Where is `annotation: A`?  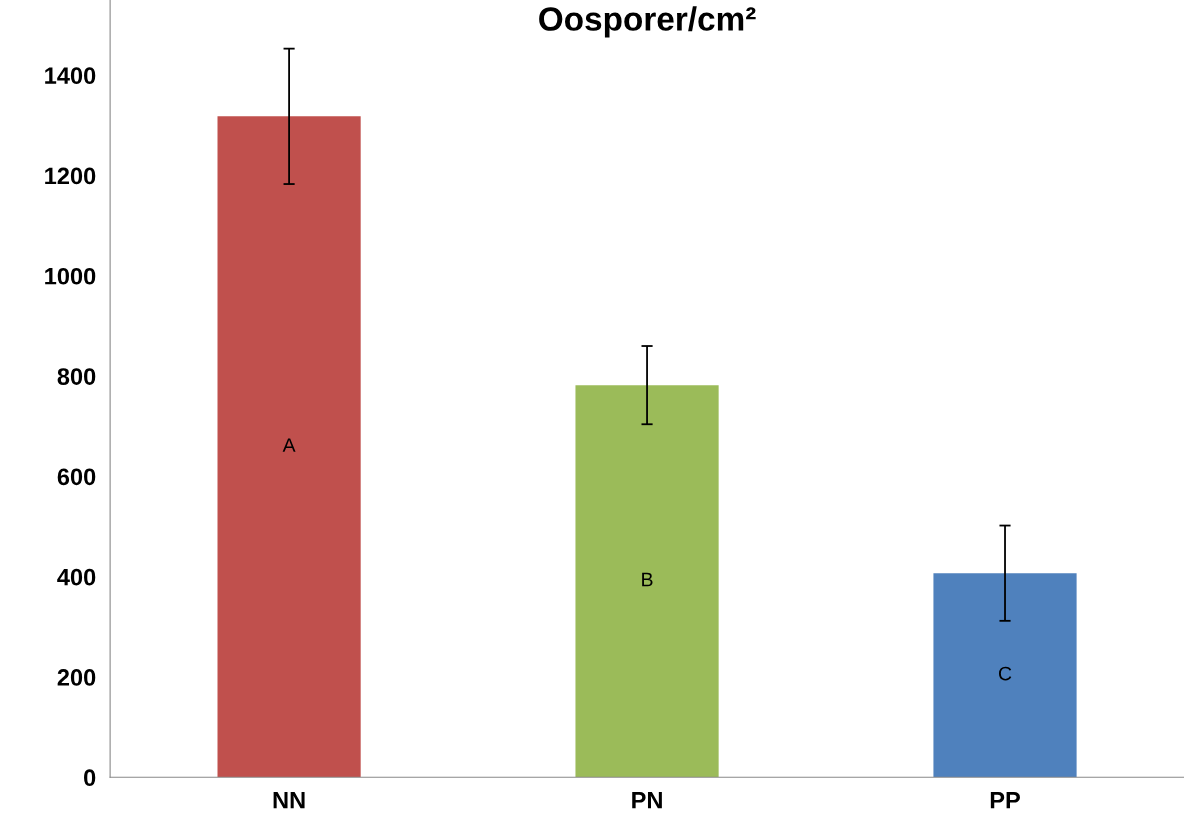
annotation: A is located at coordinates (289, 445).